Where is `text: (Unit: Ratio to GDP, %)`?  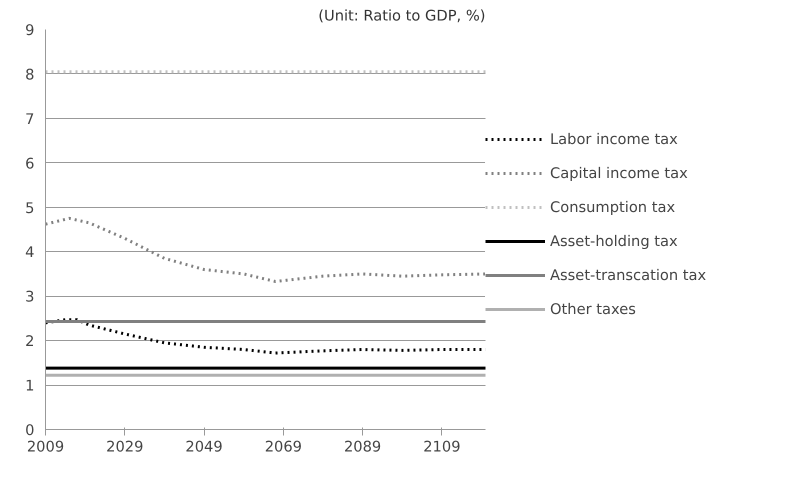
text: (Unit: Ratio to GDP, %) is located at coordinates (402, 16).